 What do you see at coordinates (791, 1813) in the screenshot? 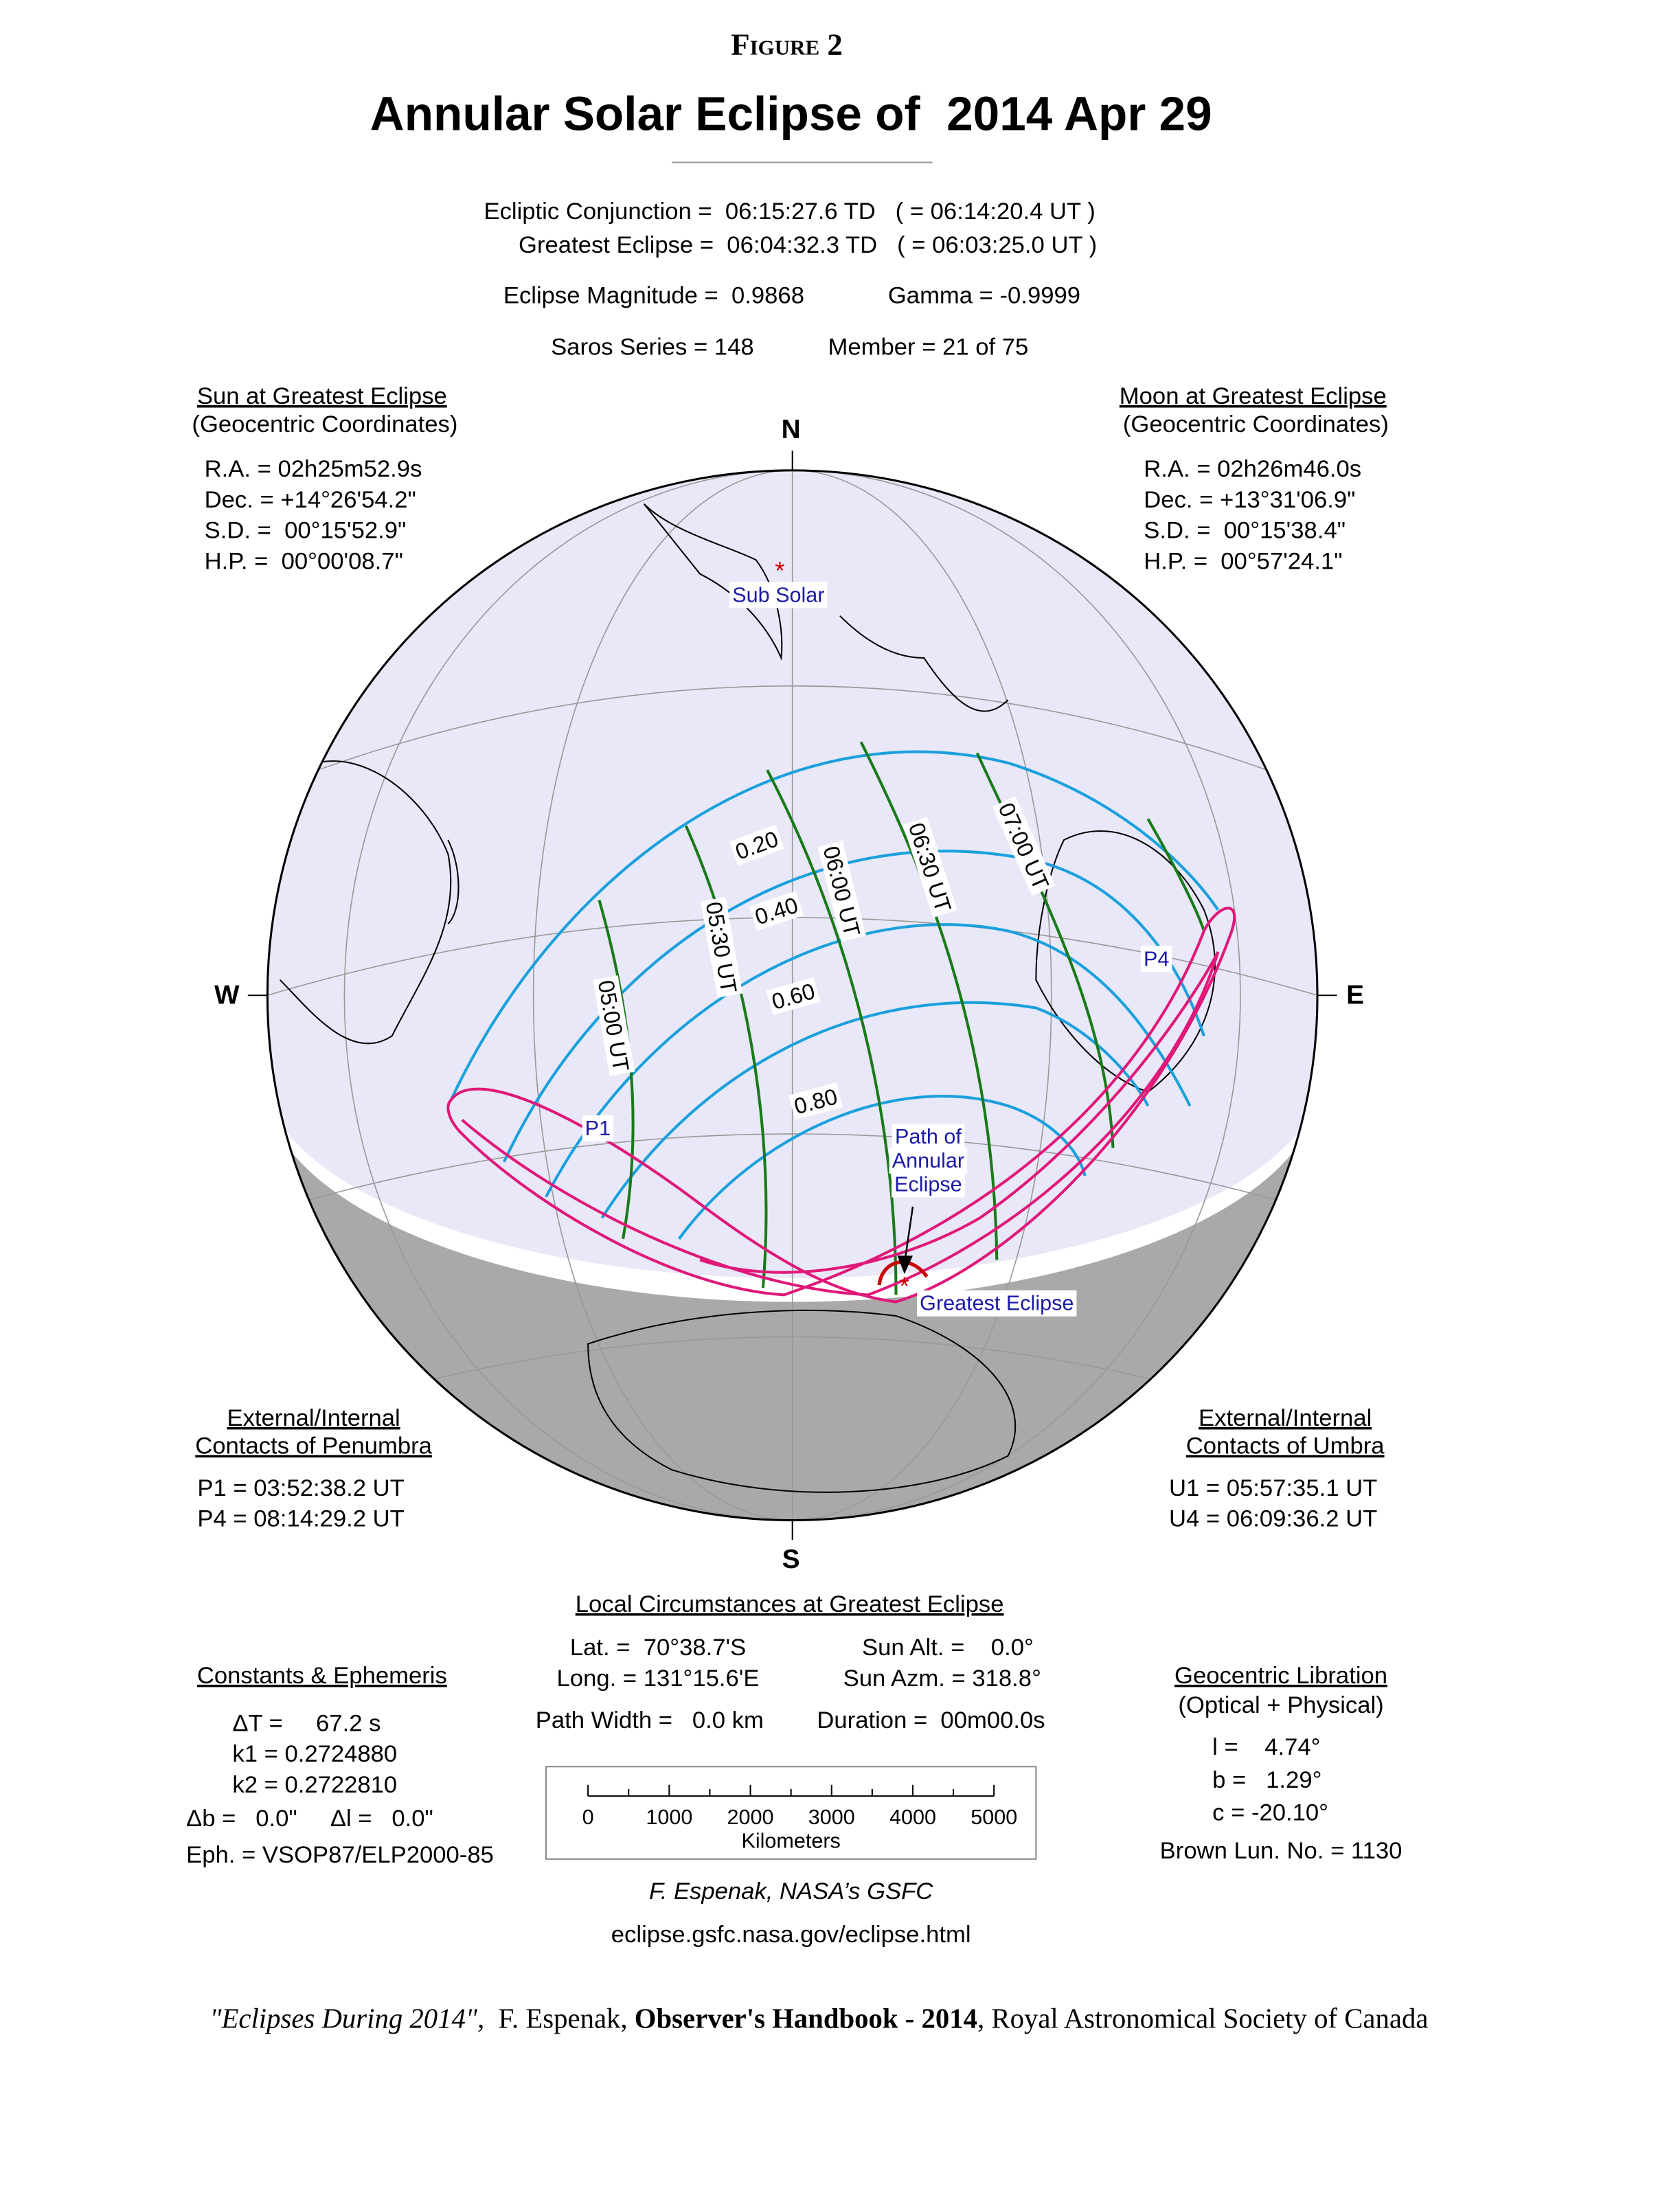
I see `scale-box` at bounding box center [791, 1813].